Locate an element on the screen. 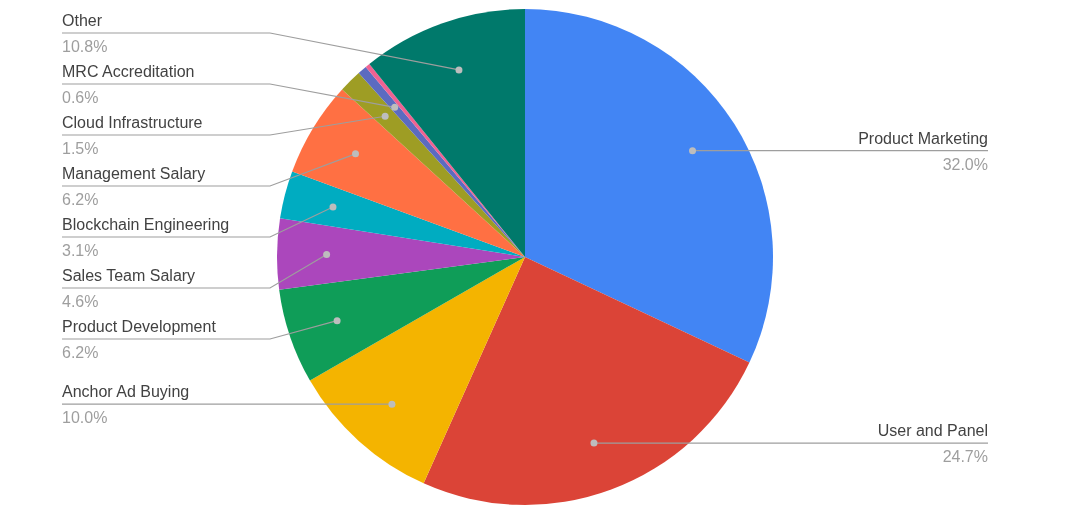  data-label: 10.8% is located at coordinates (85, 46).